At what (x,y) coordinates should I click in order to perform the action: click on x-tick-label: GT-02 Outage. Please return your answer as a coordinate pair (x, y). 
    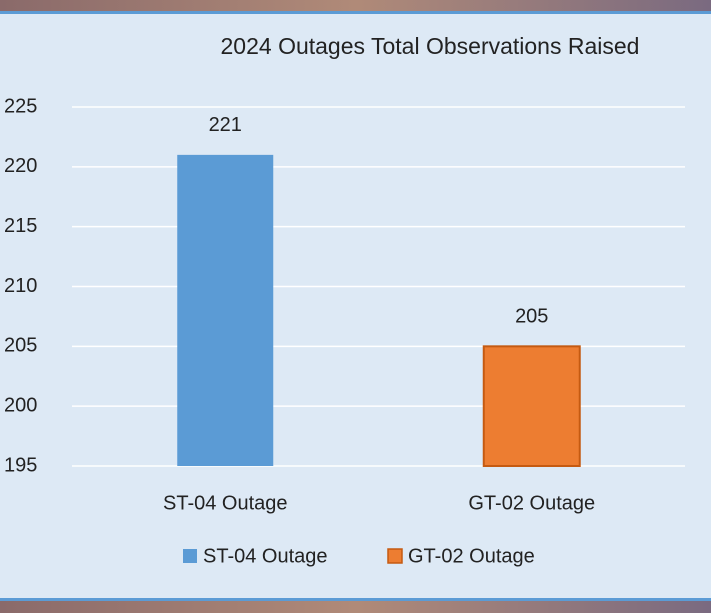
    Looking at the image, I should click on (531, 503).